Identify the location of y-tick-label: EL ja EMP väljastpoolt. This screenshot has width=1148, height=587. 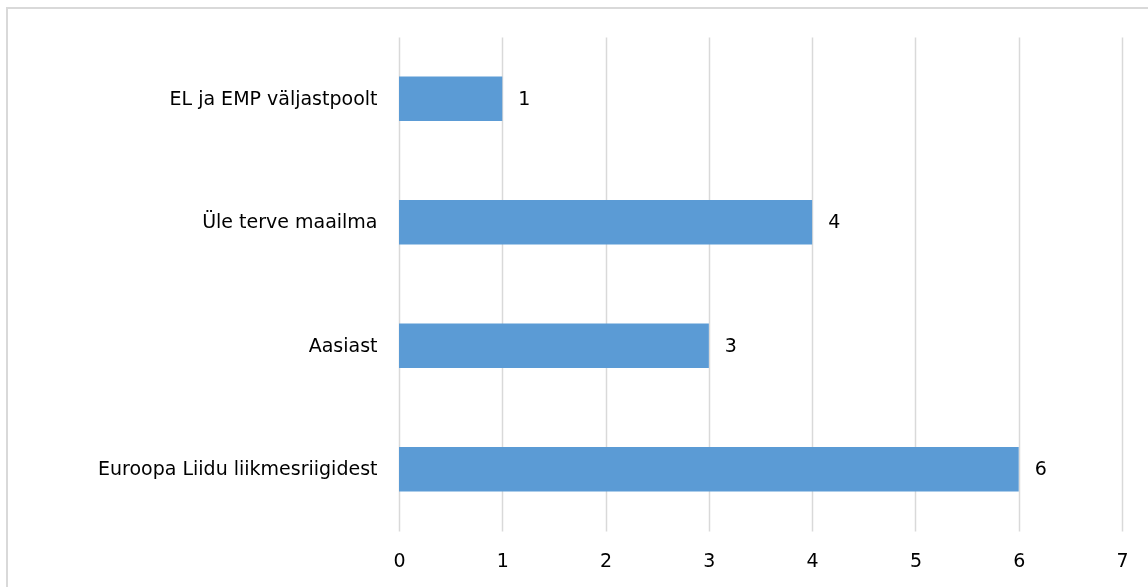
(273, 97).